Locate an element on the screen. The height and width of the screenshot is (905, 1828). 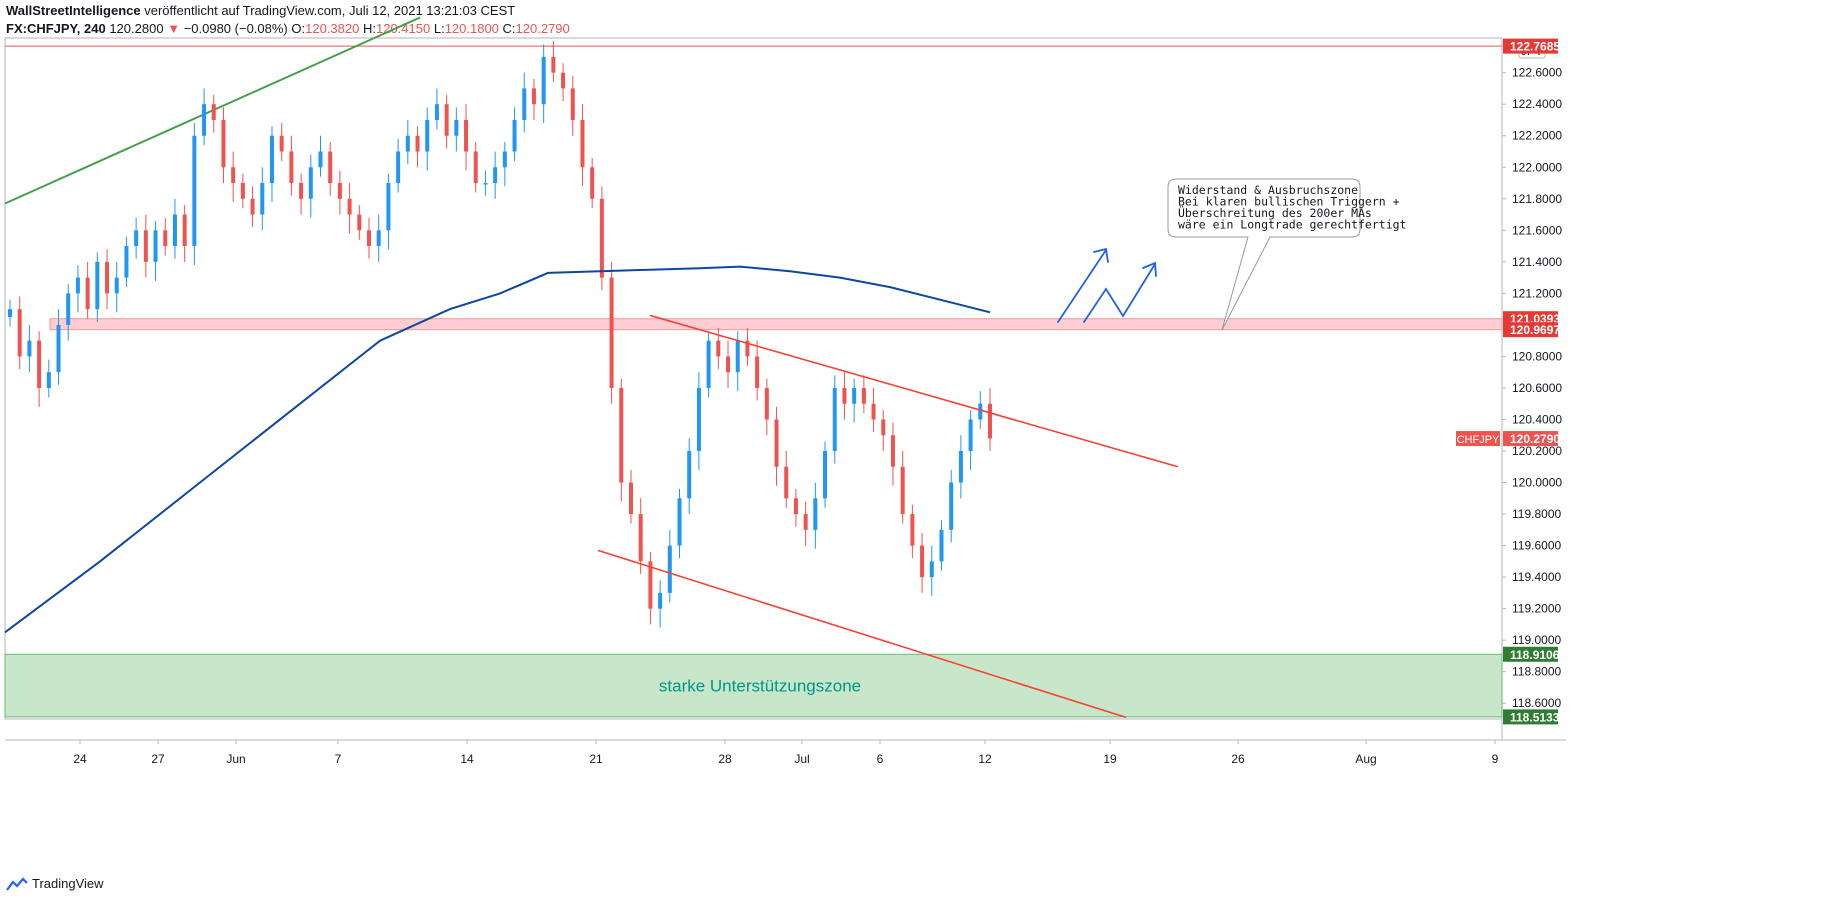
y-tick-label: 119.2000 is located at coordinates (1536, 609).